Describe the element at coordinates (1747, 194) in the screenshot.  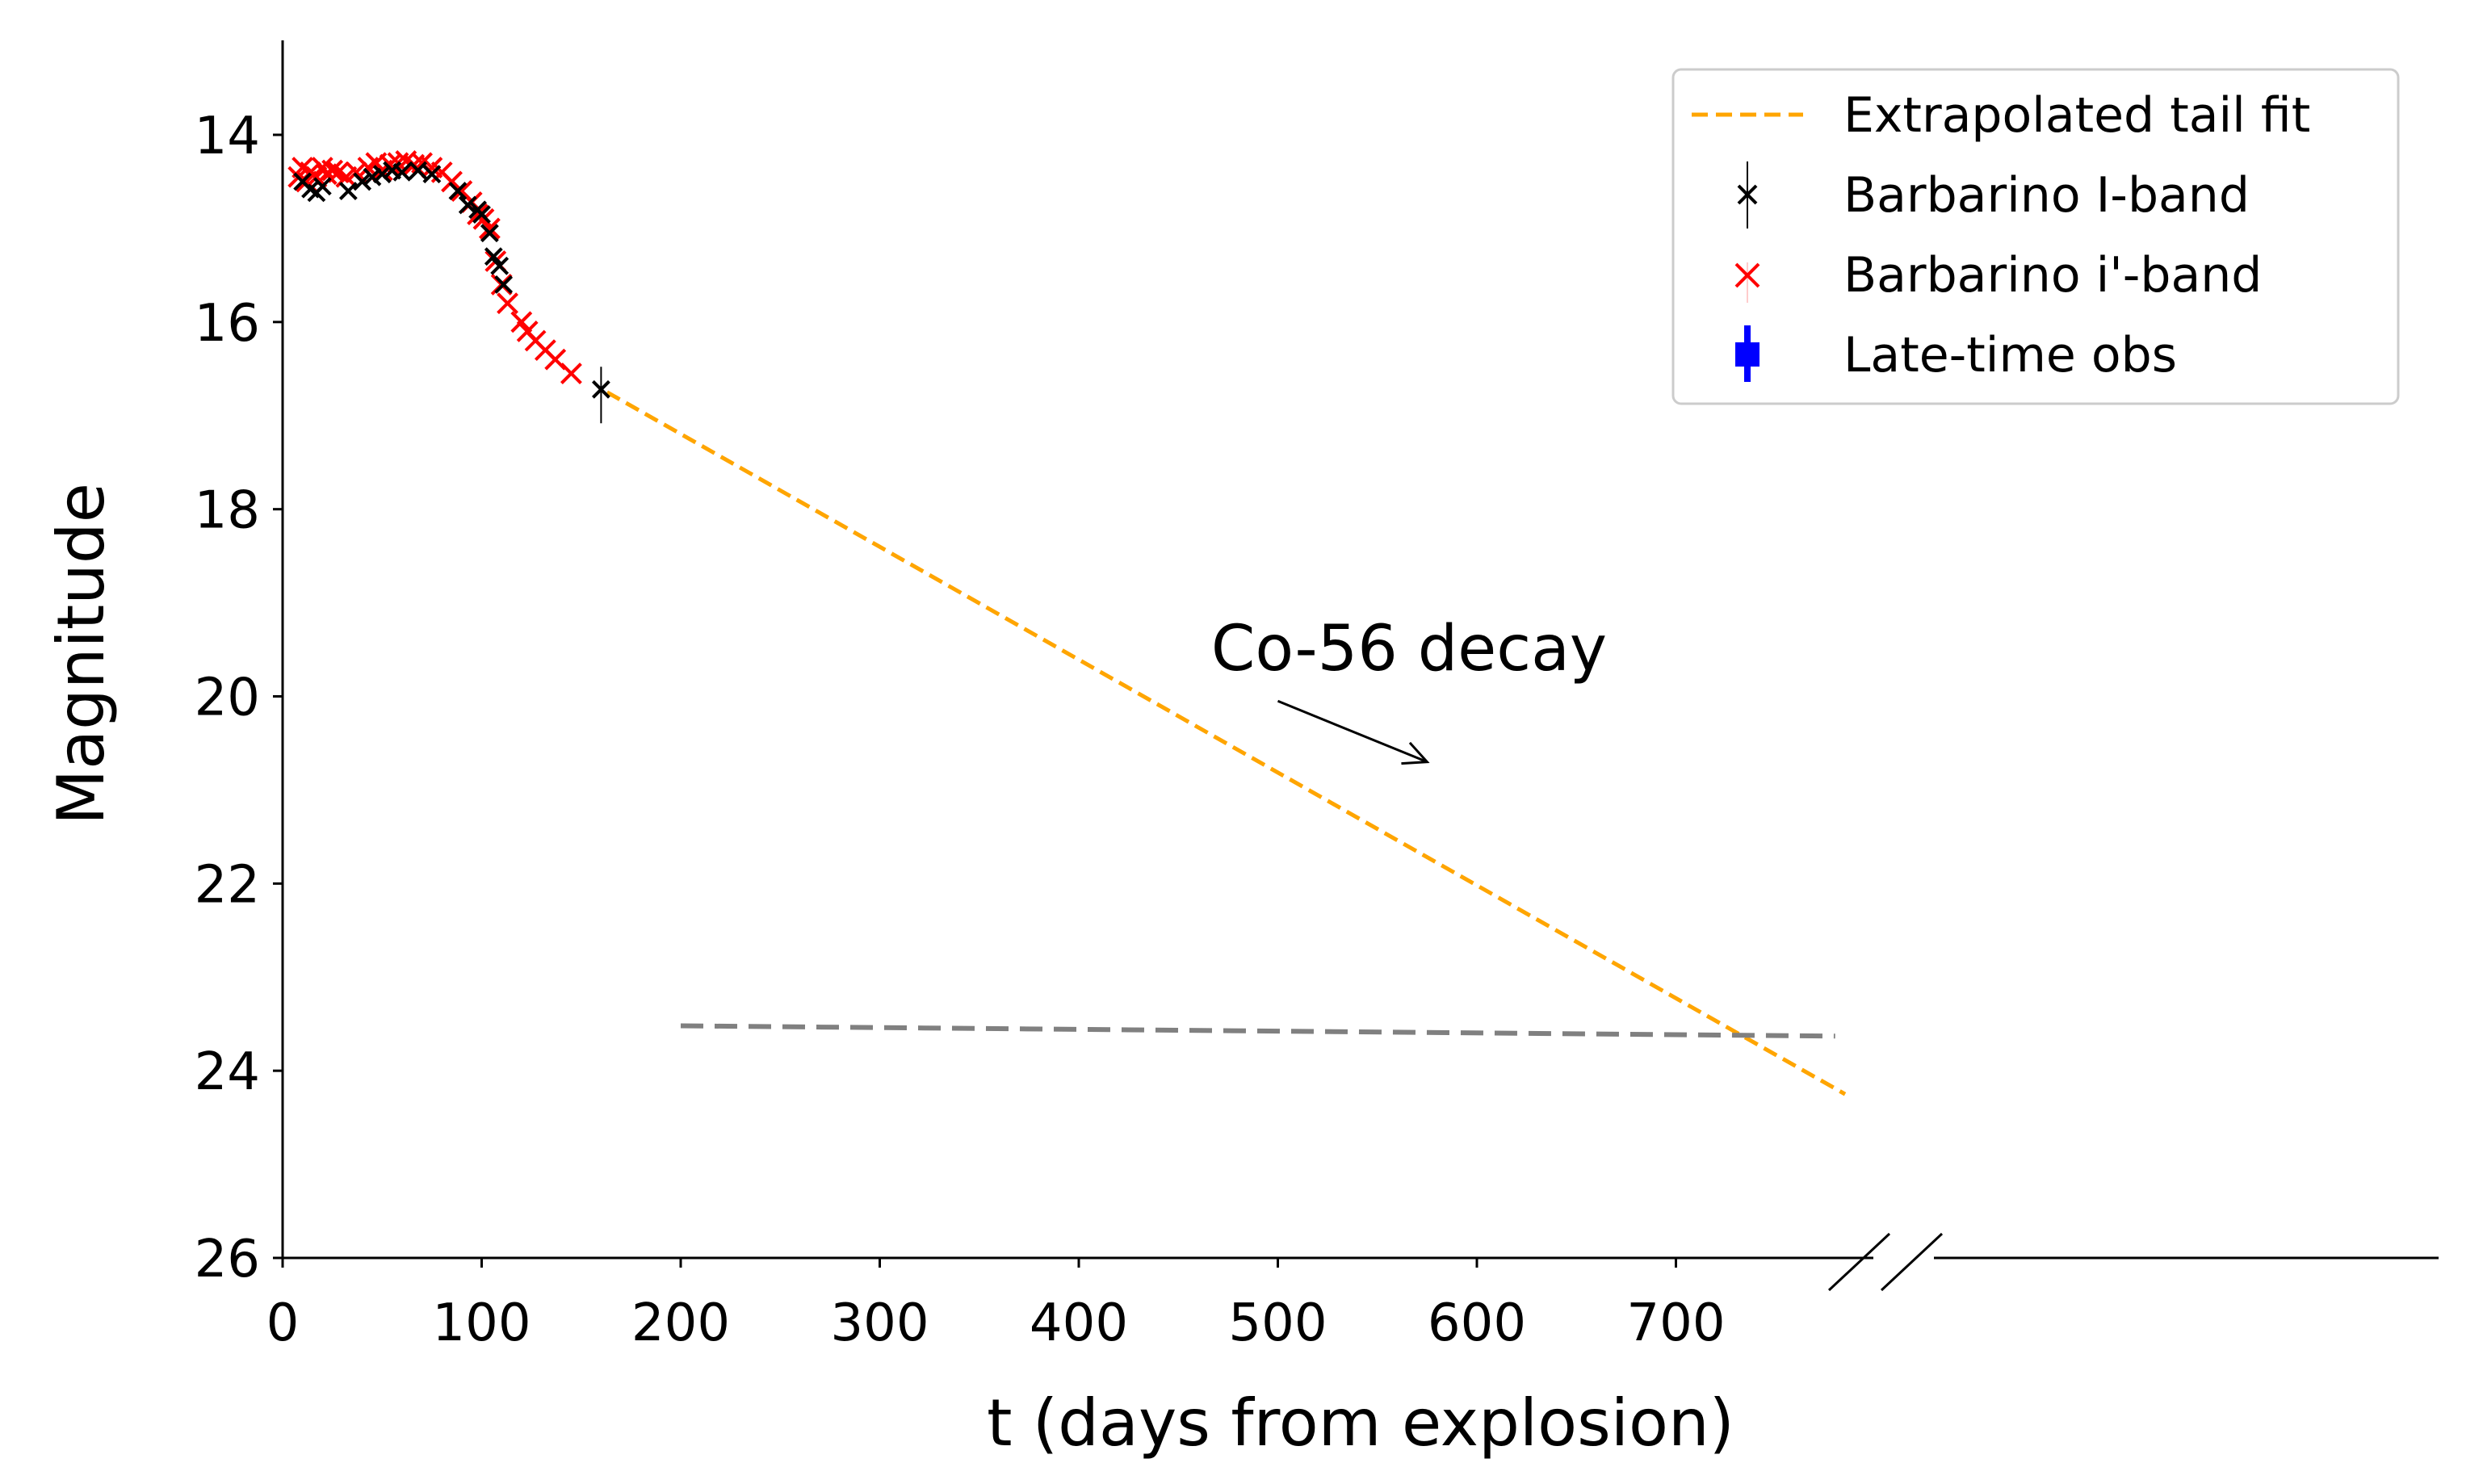
I see `legend-marker-barbarino-i-band` at that location.